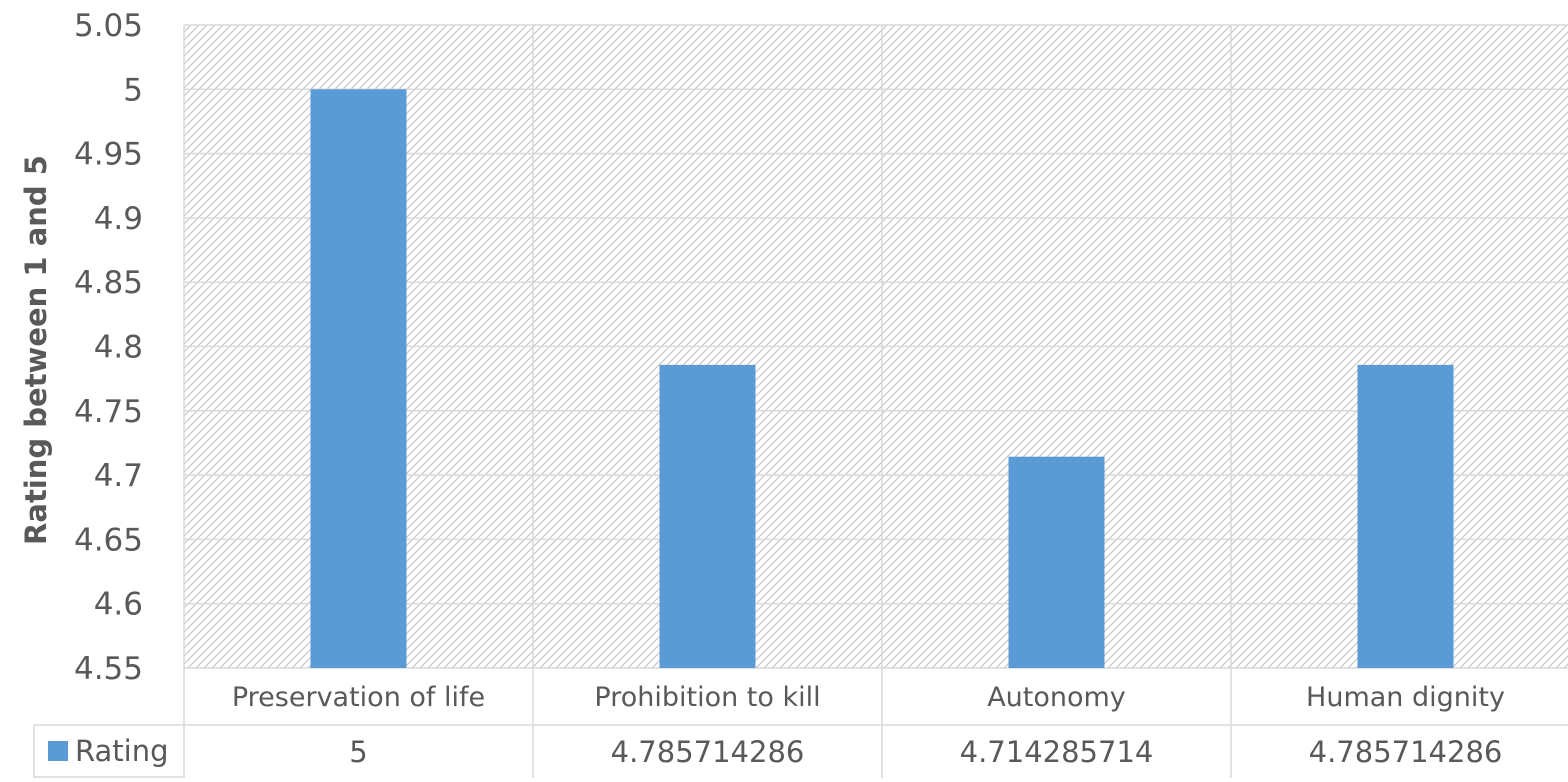 This screenshot has width=1568, height=782. I want to click on table-value-cell: 5, so click(358, 752).